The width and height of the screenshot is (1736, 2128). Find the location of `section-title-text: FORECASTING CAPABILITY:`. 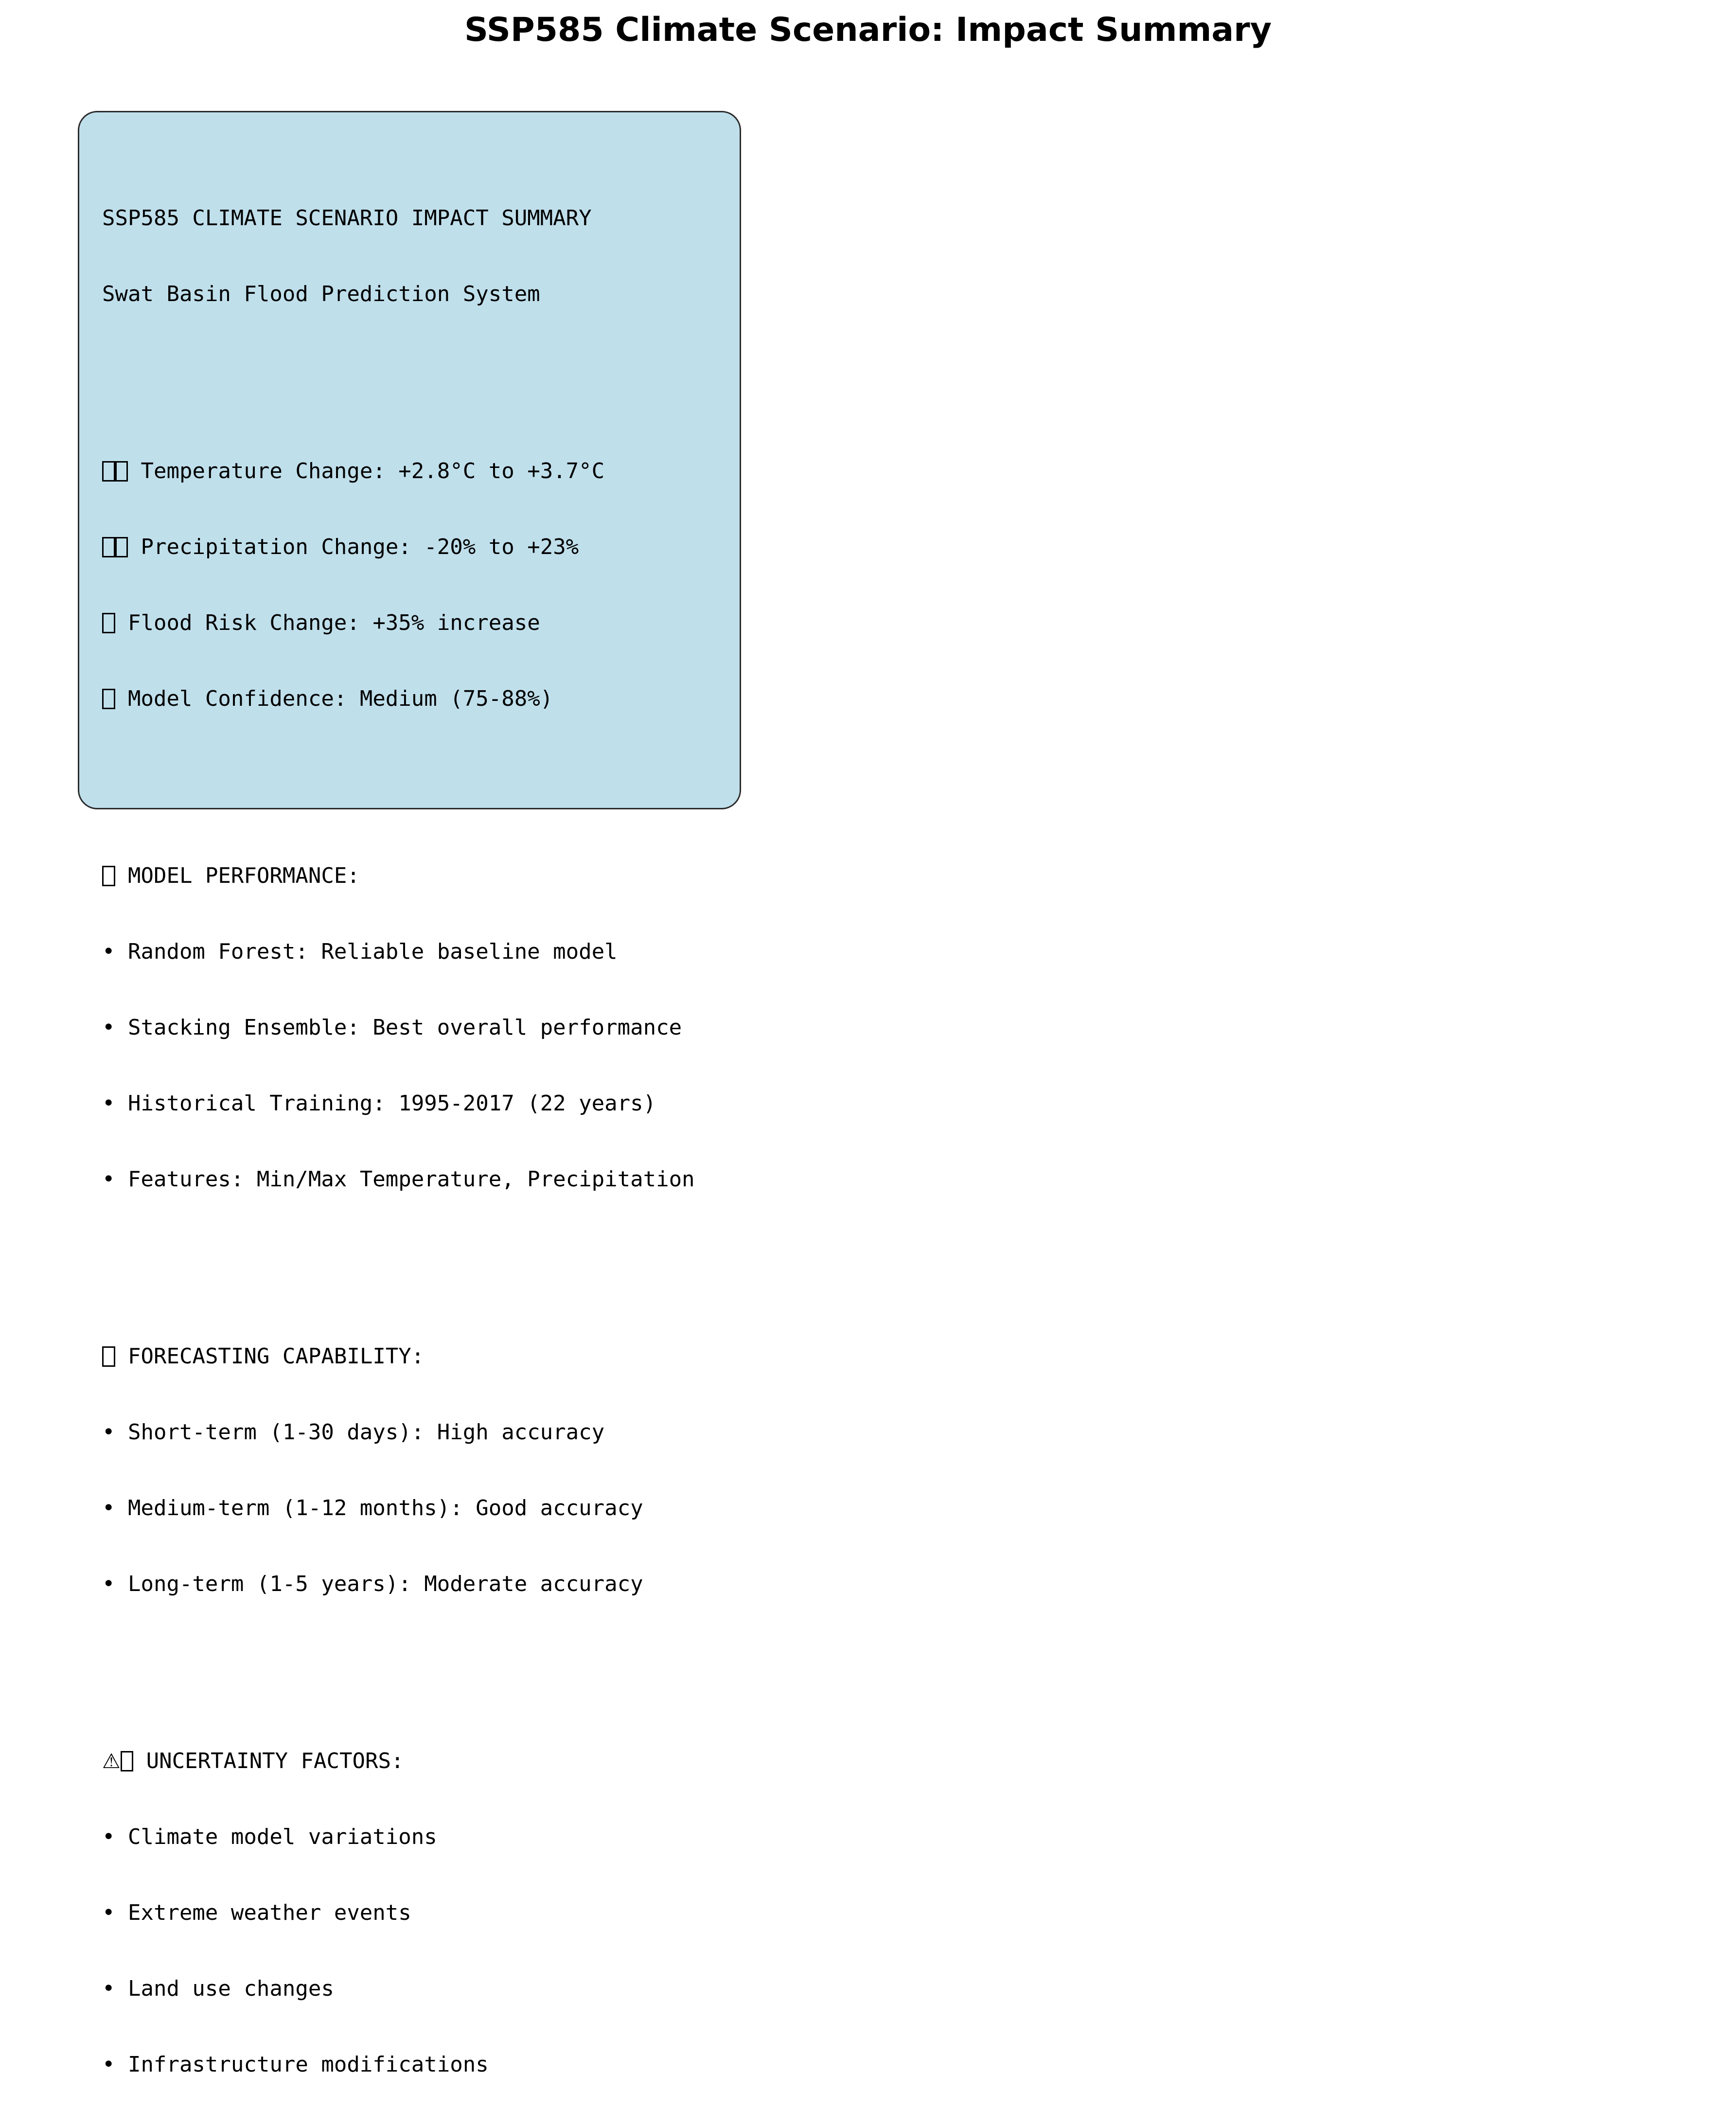

section-title-text: FORECASTING CAPABILITY: is located at coordinates (276, 1356).